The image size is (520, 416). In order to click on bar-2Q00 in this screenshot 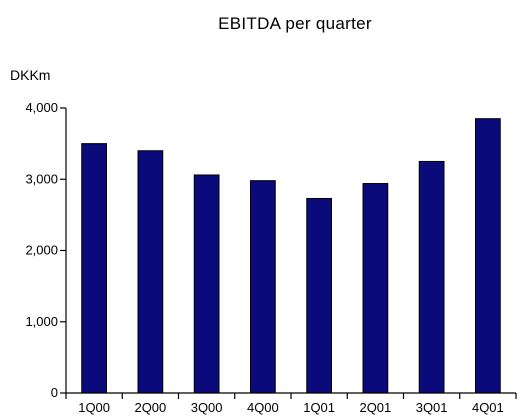, I will do `click(150, 272)`.